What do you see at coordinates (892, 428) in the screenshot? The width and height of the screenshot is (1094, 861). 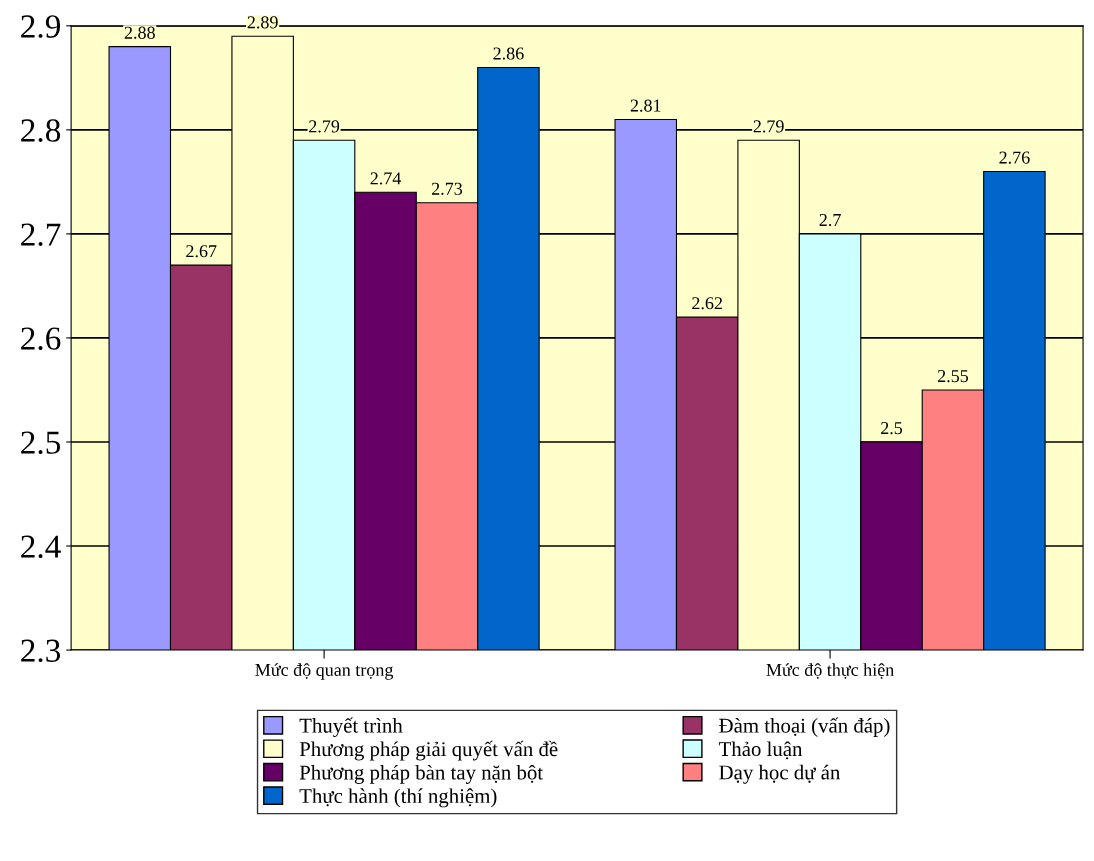 I see `data-label: 2.5` at bounding box center [892, 428].